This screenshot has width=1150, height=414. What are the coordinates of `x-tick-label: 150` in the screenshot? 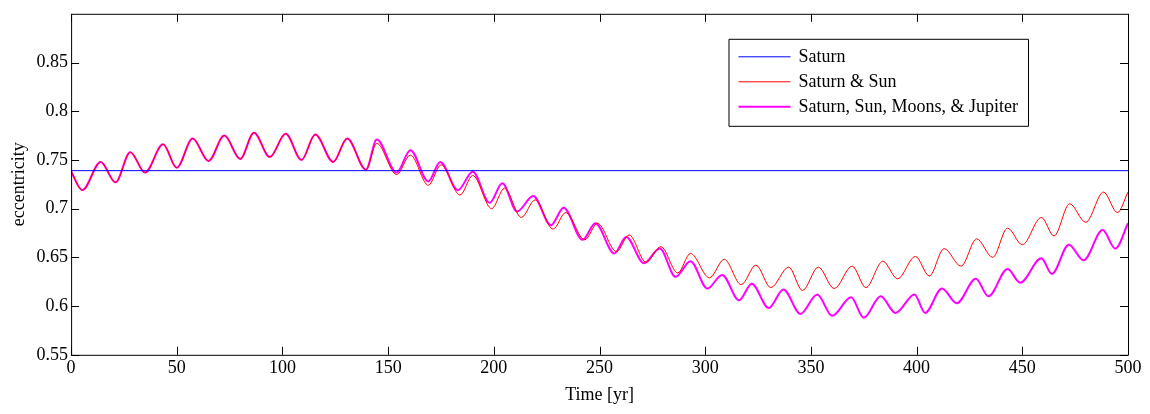 It's located at (388, 367).